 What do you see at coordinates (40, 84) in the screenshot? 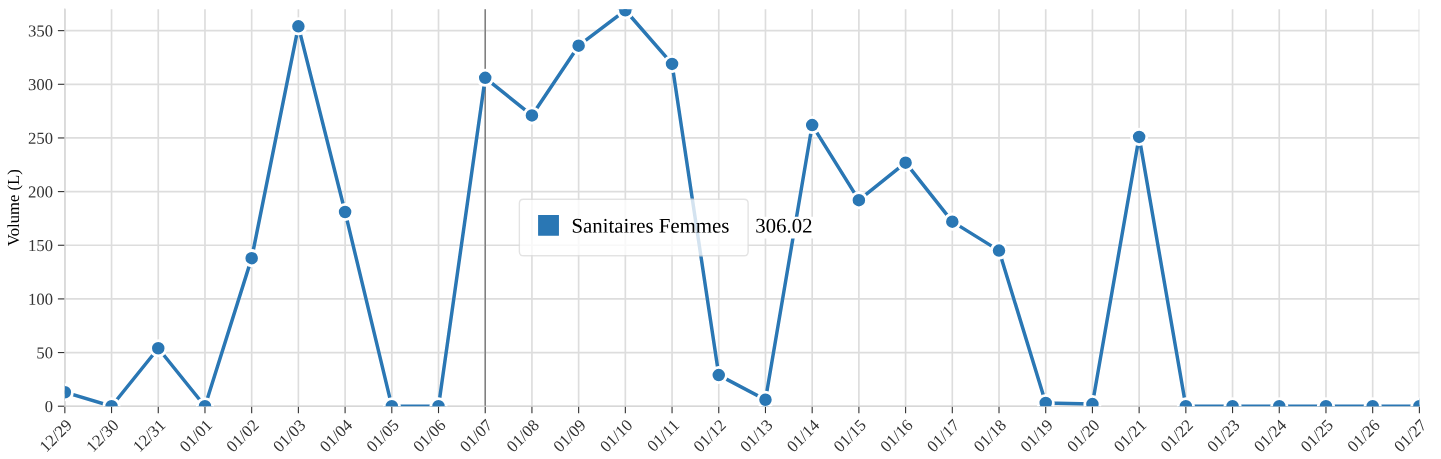
I see `y-tick-label: 300` at bounding box center [40, 84].